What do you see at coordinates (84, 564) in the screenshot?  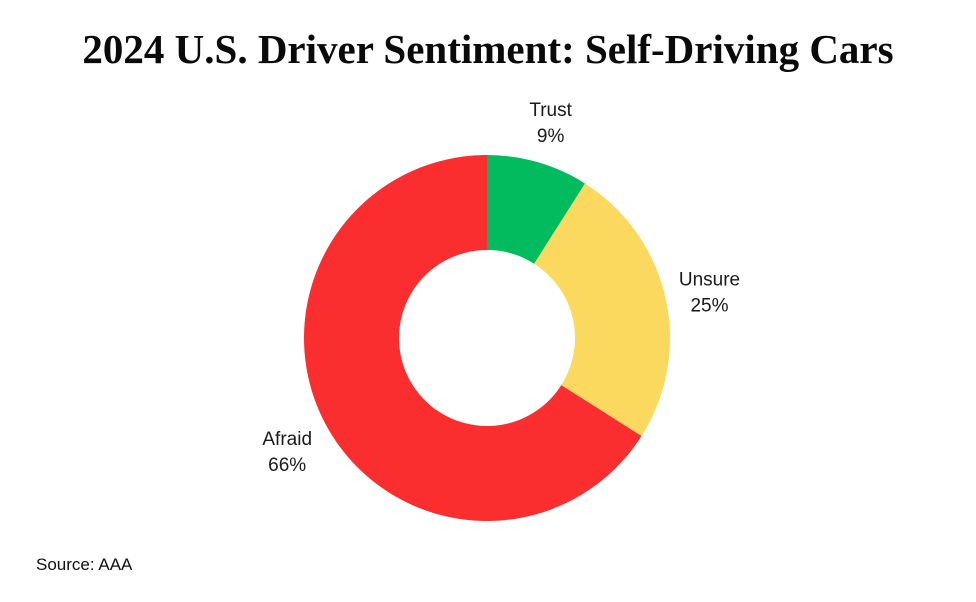 I see `source-note: Source: AAA` at bounding box center [84, 564].